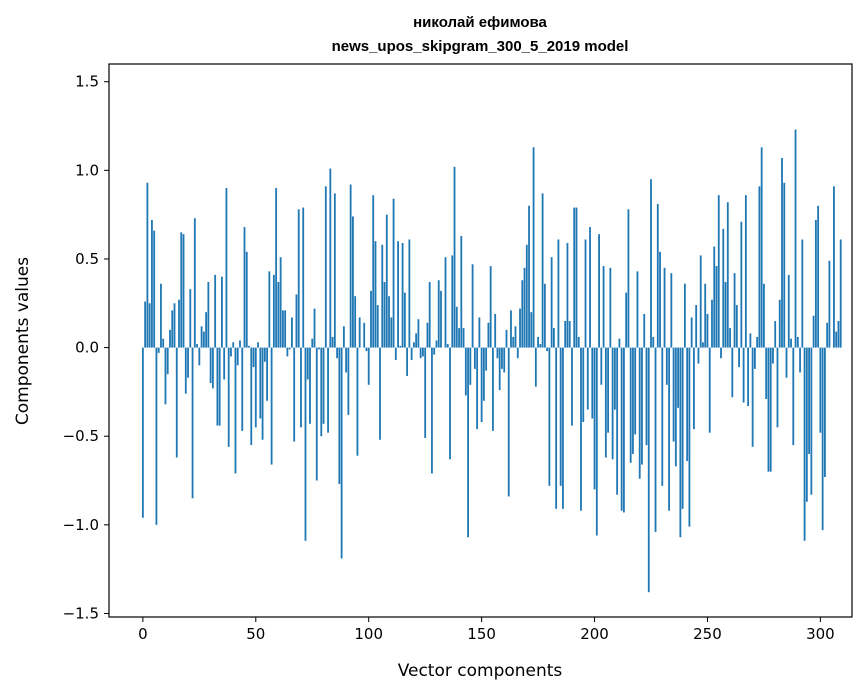 This screenshot has height=696, width=867. I want to click on y-tick-label: 1.5, so click(87, 82).